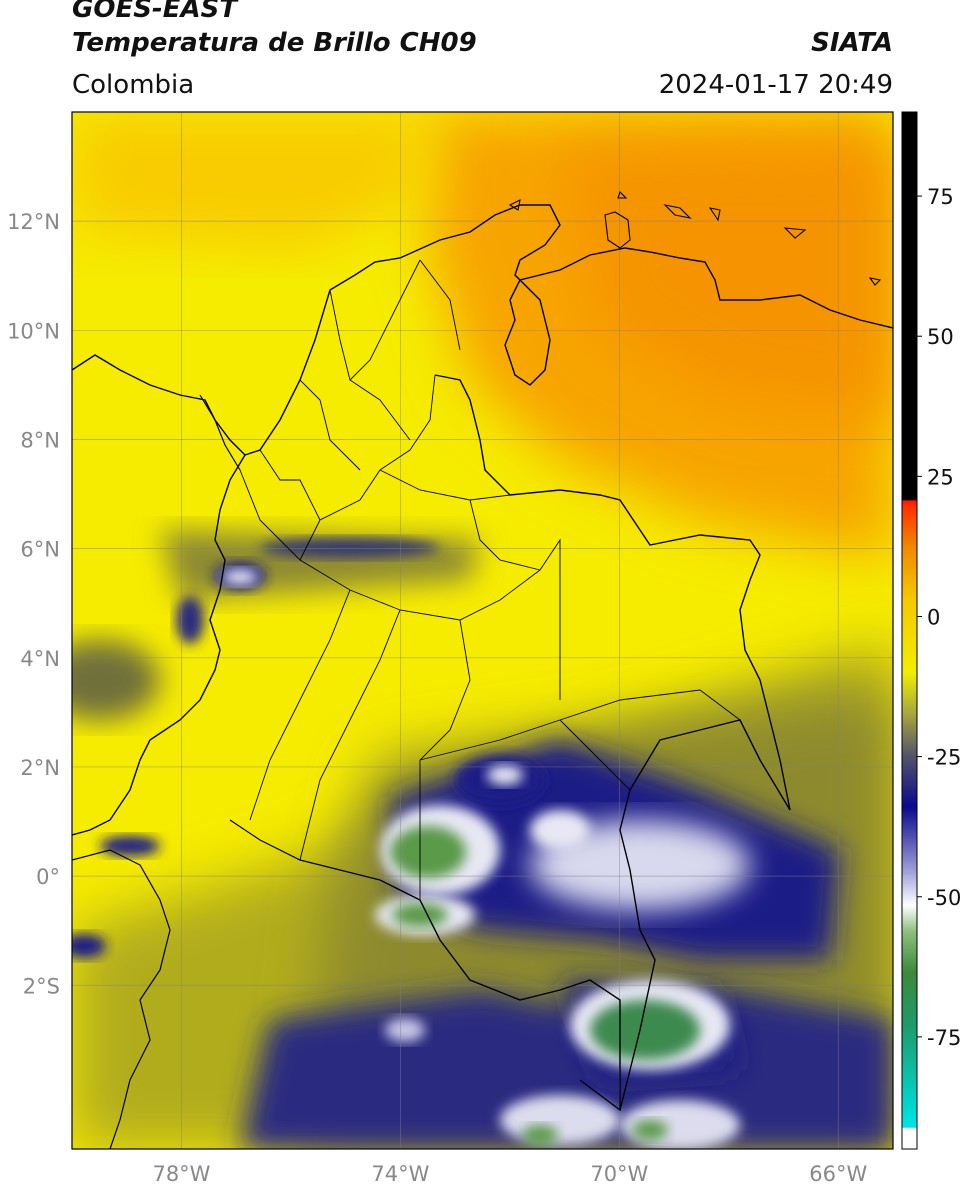 Image resolution: width=966 pixels, height=1190 pixels. I want to click on colorbar-tick-label: -50, so click(944, 898).